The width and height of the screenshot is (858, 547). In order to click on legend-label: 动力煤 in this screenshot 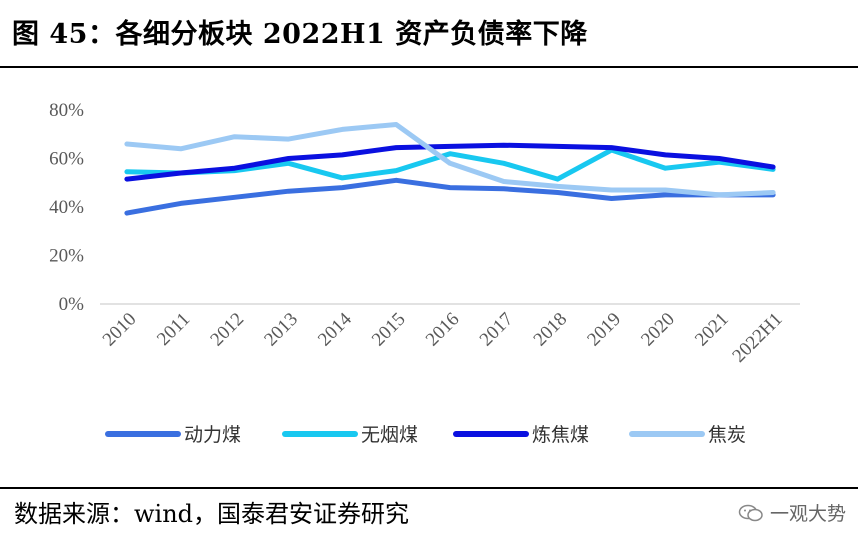, I will do `click(212, 435)`.